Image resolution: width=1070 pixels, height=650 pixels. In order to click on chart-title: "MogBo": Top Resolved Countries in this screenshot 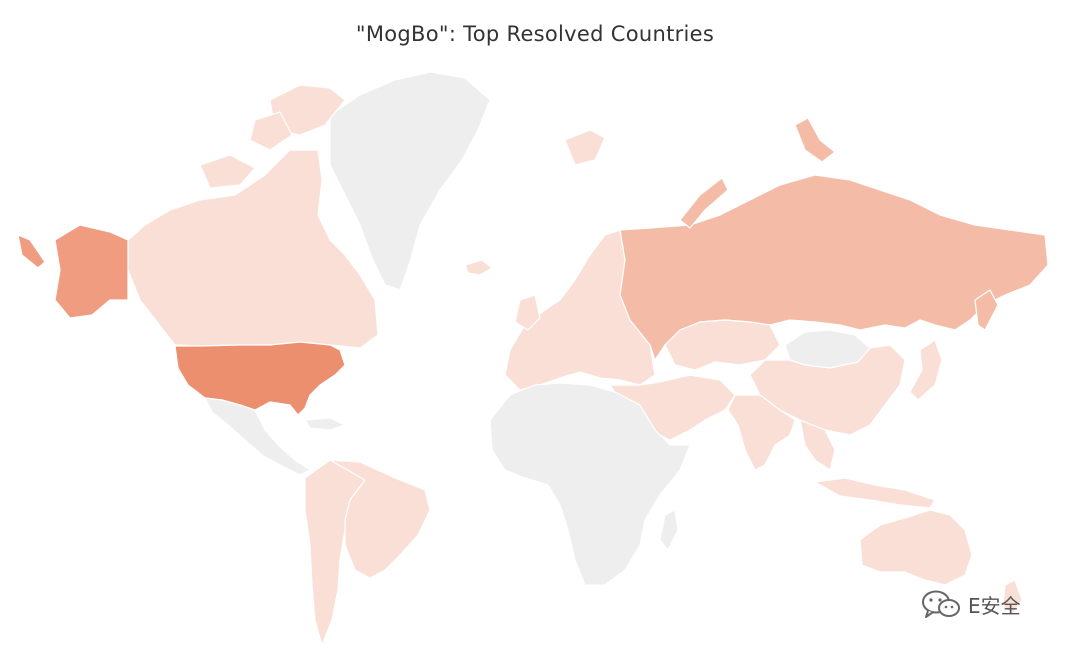, I will do `click(535, 34)`.